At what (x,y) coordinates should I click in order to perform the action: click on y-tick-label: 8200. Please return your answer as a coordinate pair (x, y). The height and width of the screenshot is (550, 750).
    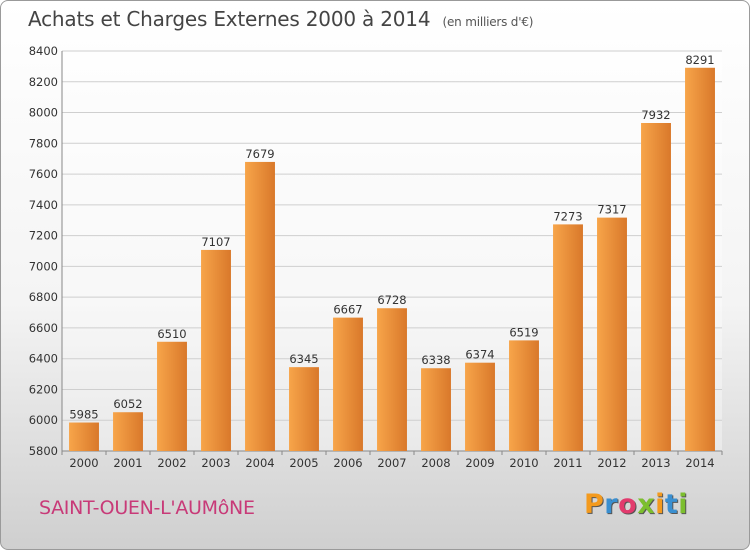
    Looking at the image, I should click on (43, 82).